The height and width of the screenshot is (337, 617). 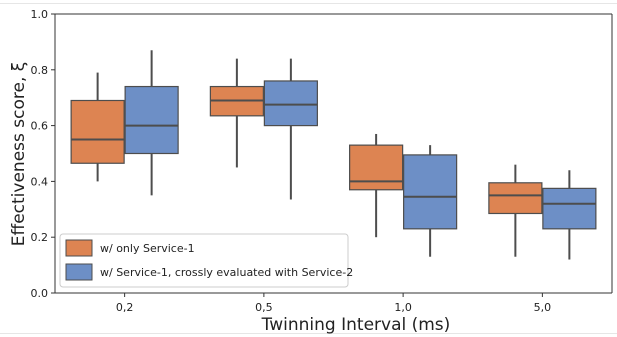 What do you see at coordinates (308, 333) in the screenshot?
I see `bottom-rule` at bounding box center [308, 333].